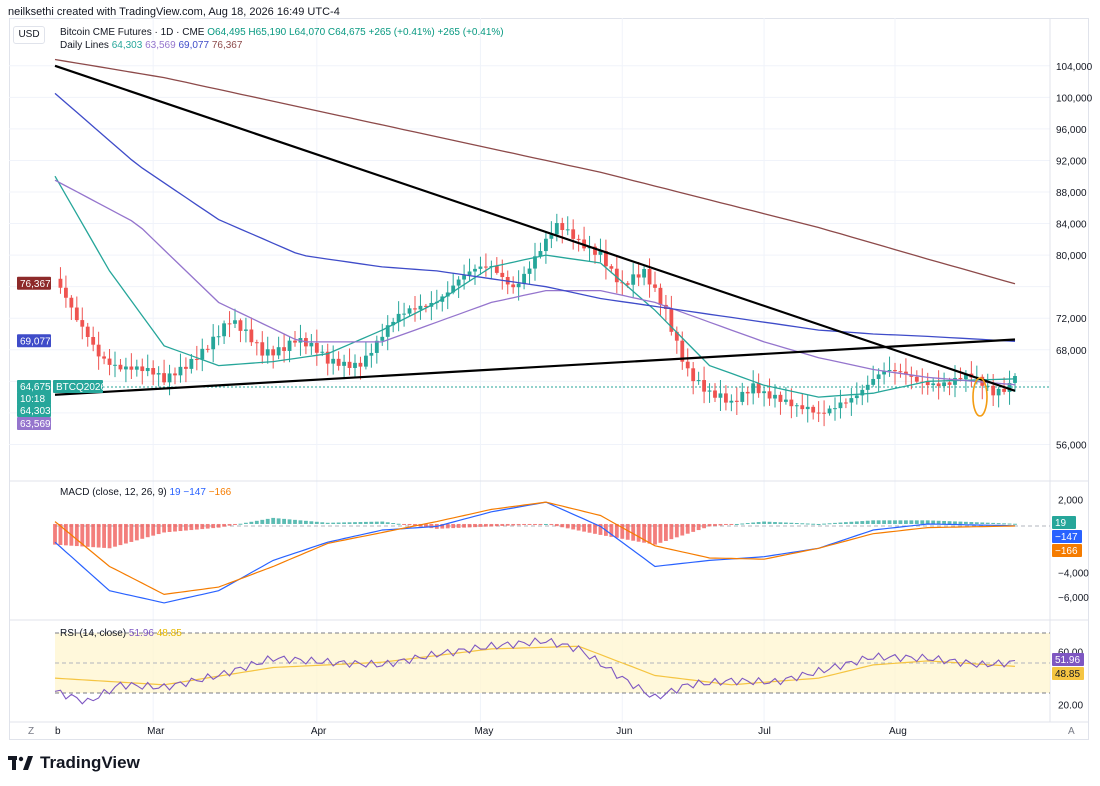 Image resolution: width=1100 pixels, height=786 pixels. What do you see at coordinates (535, 548) in the screenshot?
I see `signal-line` at bounding box center [535, 548].